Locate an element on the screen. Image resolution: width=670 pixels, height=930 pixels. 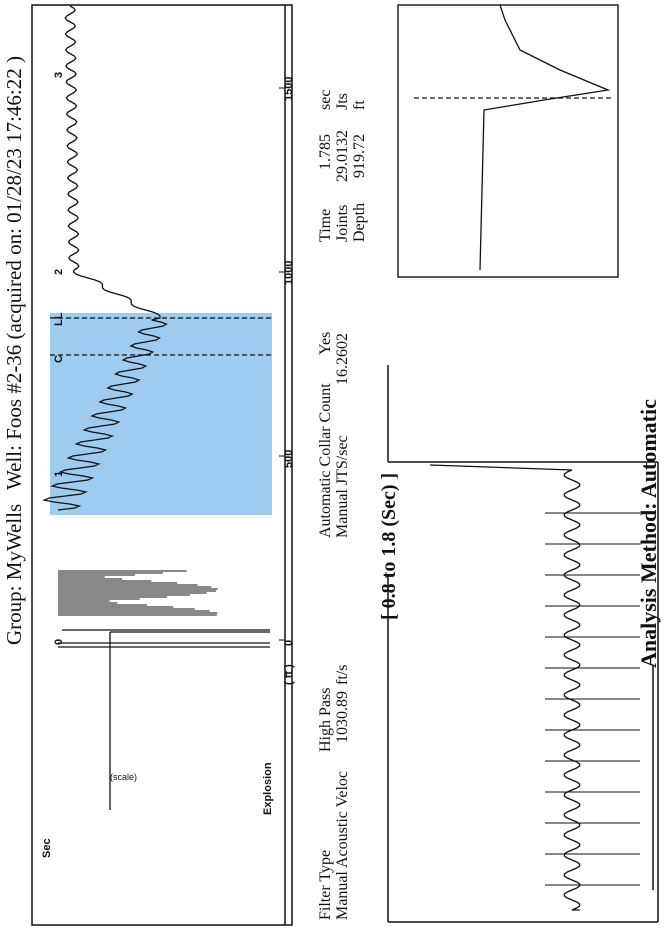
tick-label-0: 0 is located at coordinates (289, 643).